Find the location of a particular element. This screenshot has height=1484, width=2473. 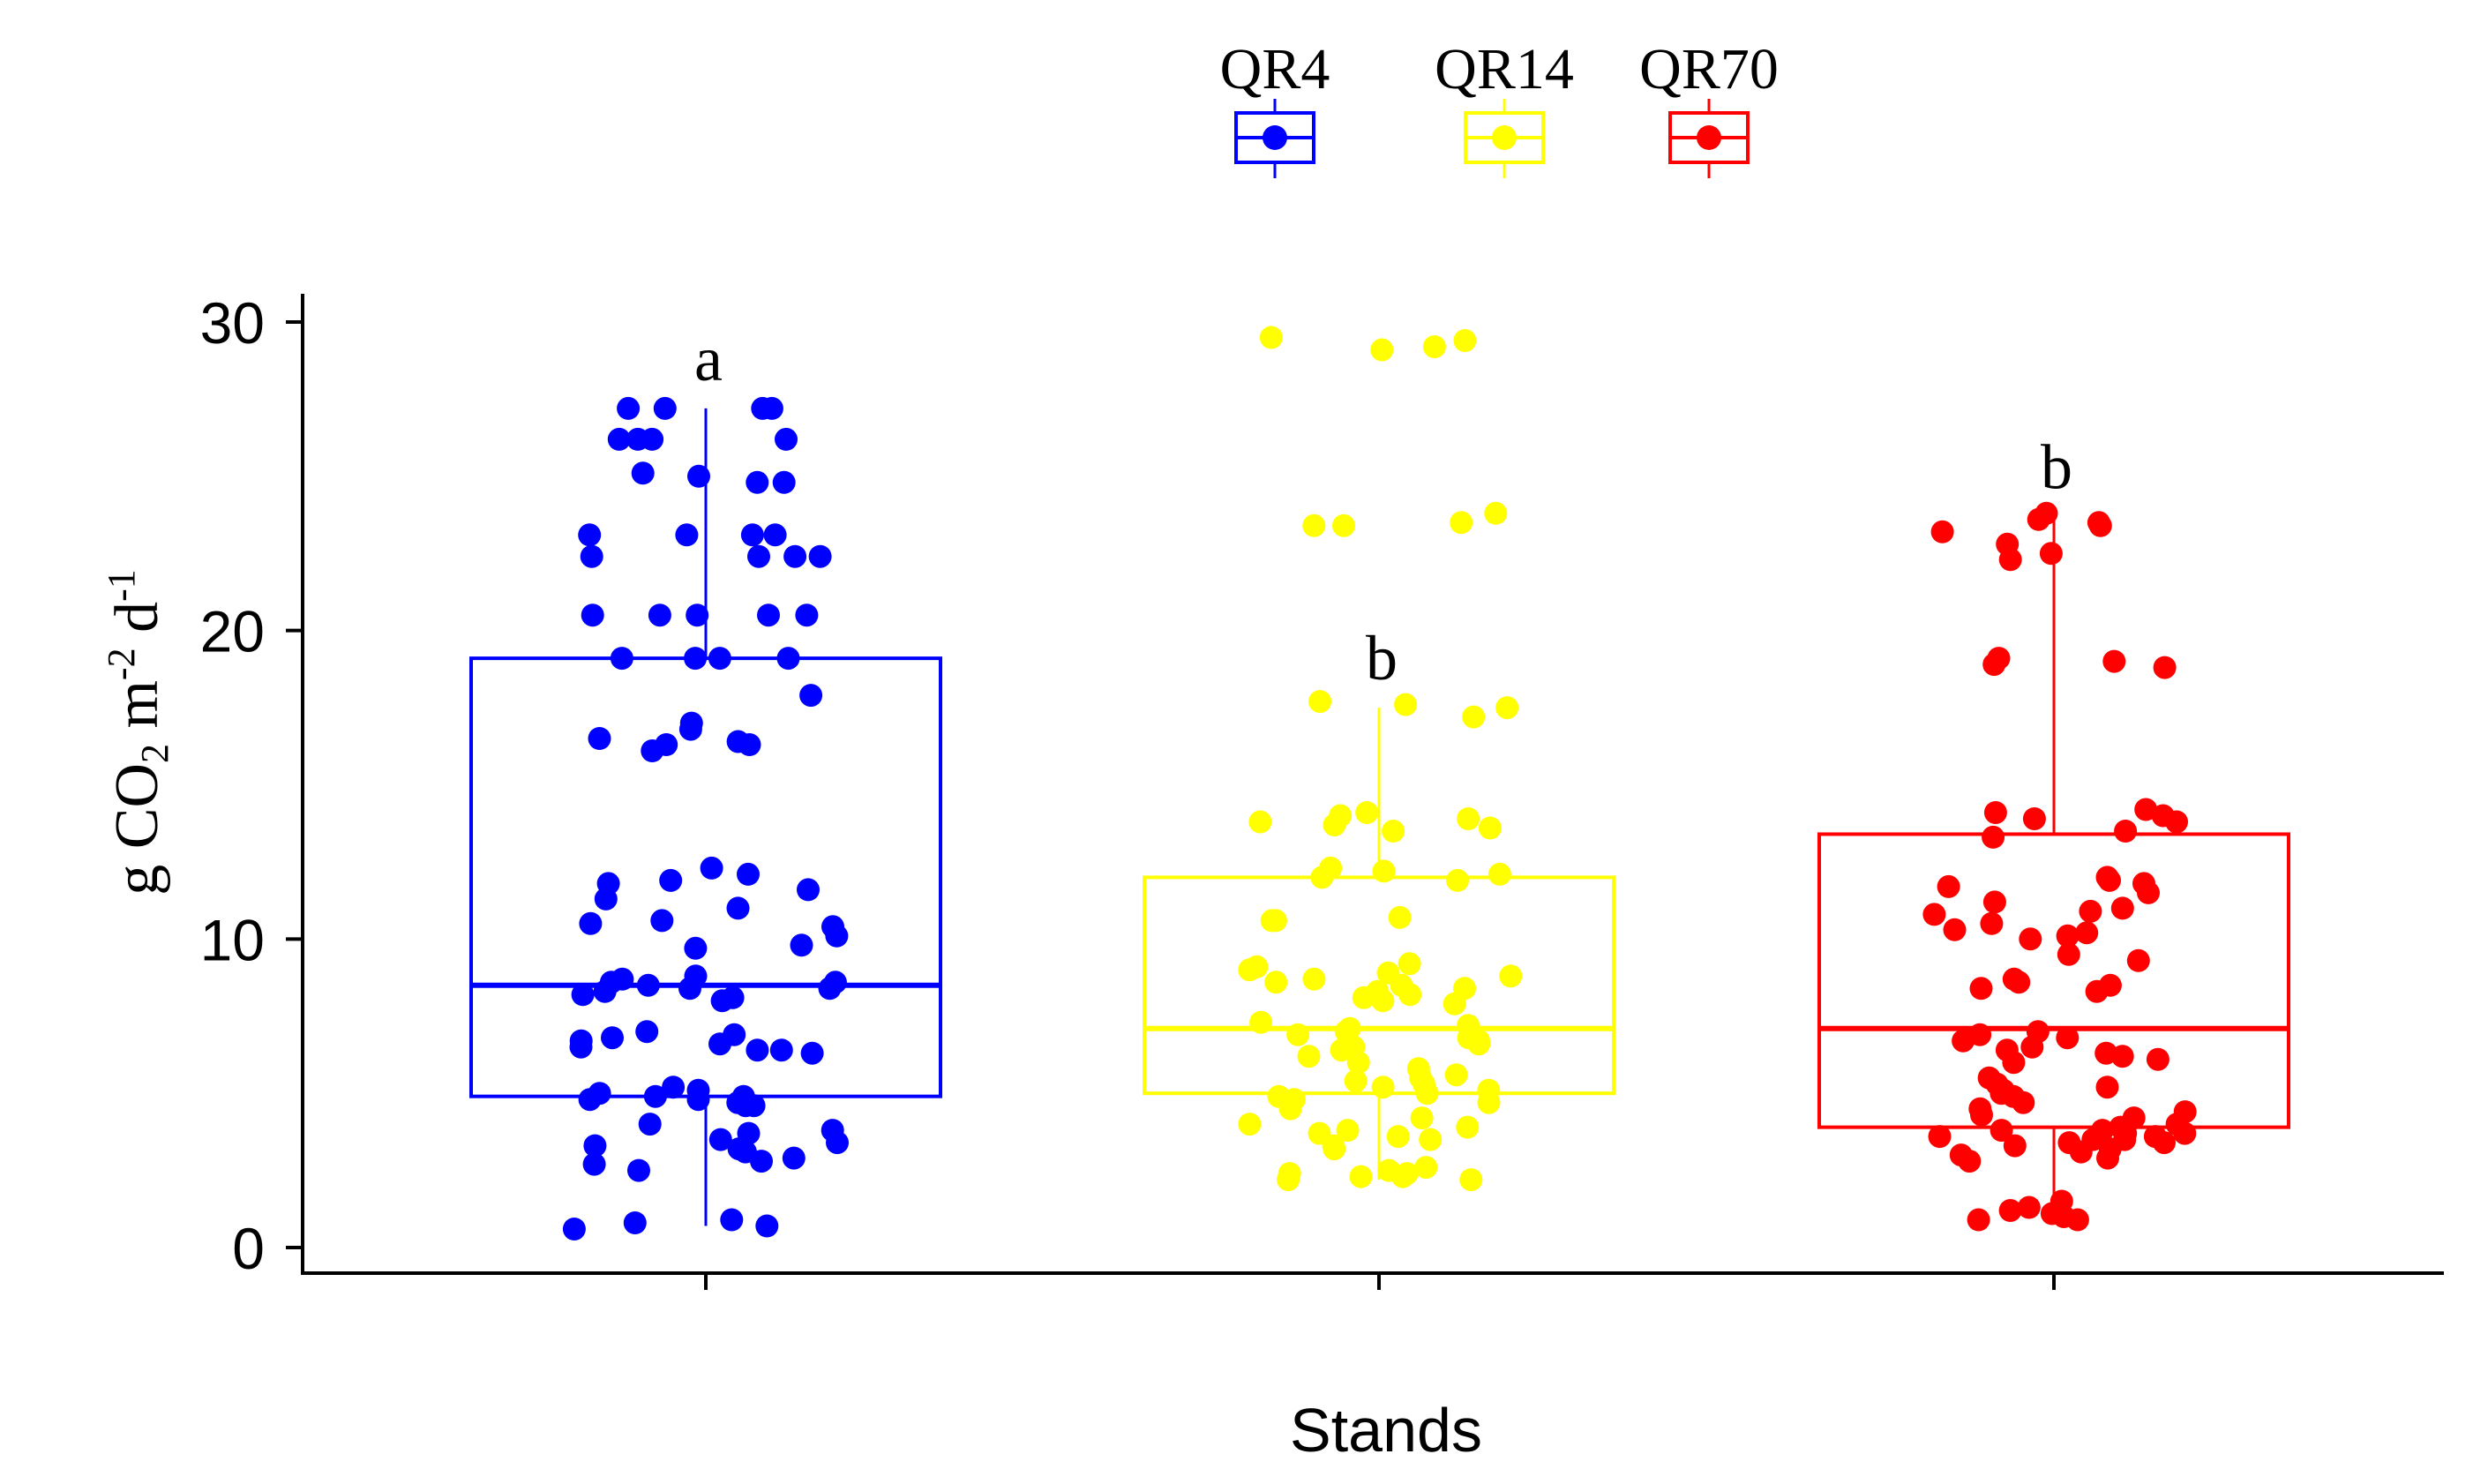

box-iqr is located at coordinates (2053, 980).